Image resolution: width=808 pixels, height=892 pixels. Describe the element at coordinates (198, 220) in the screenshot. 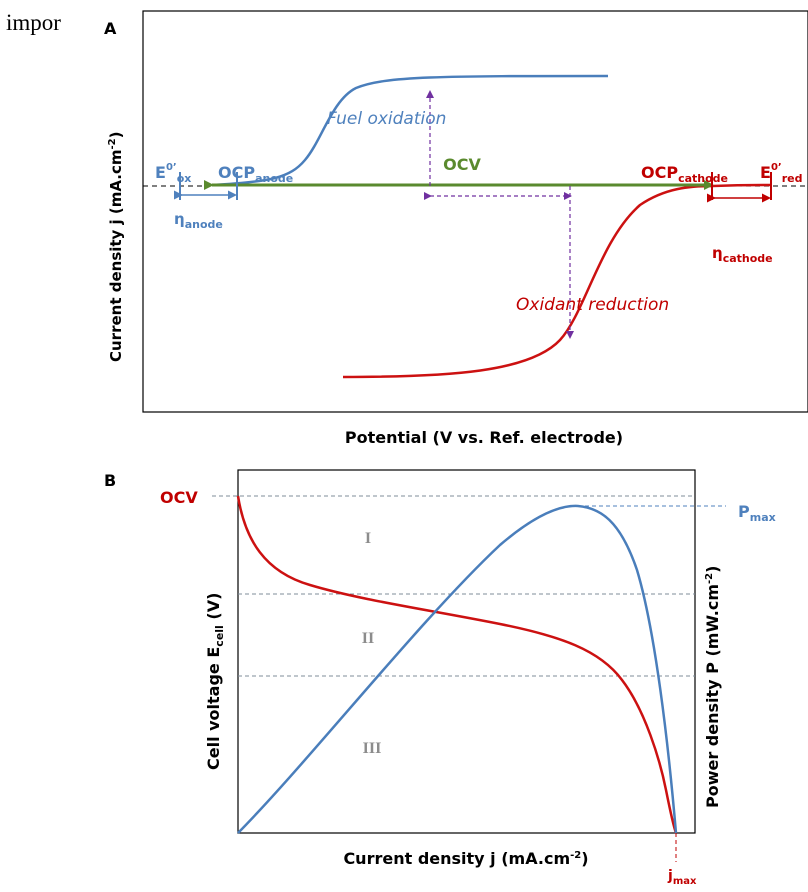

I see `eta-anode-label: ηanode` at that location.